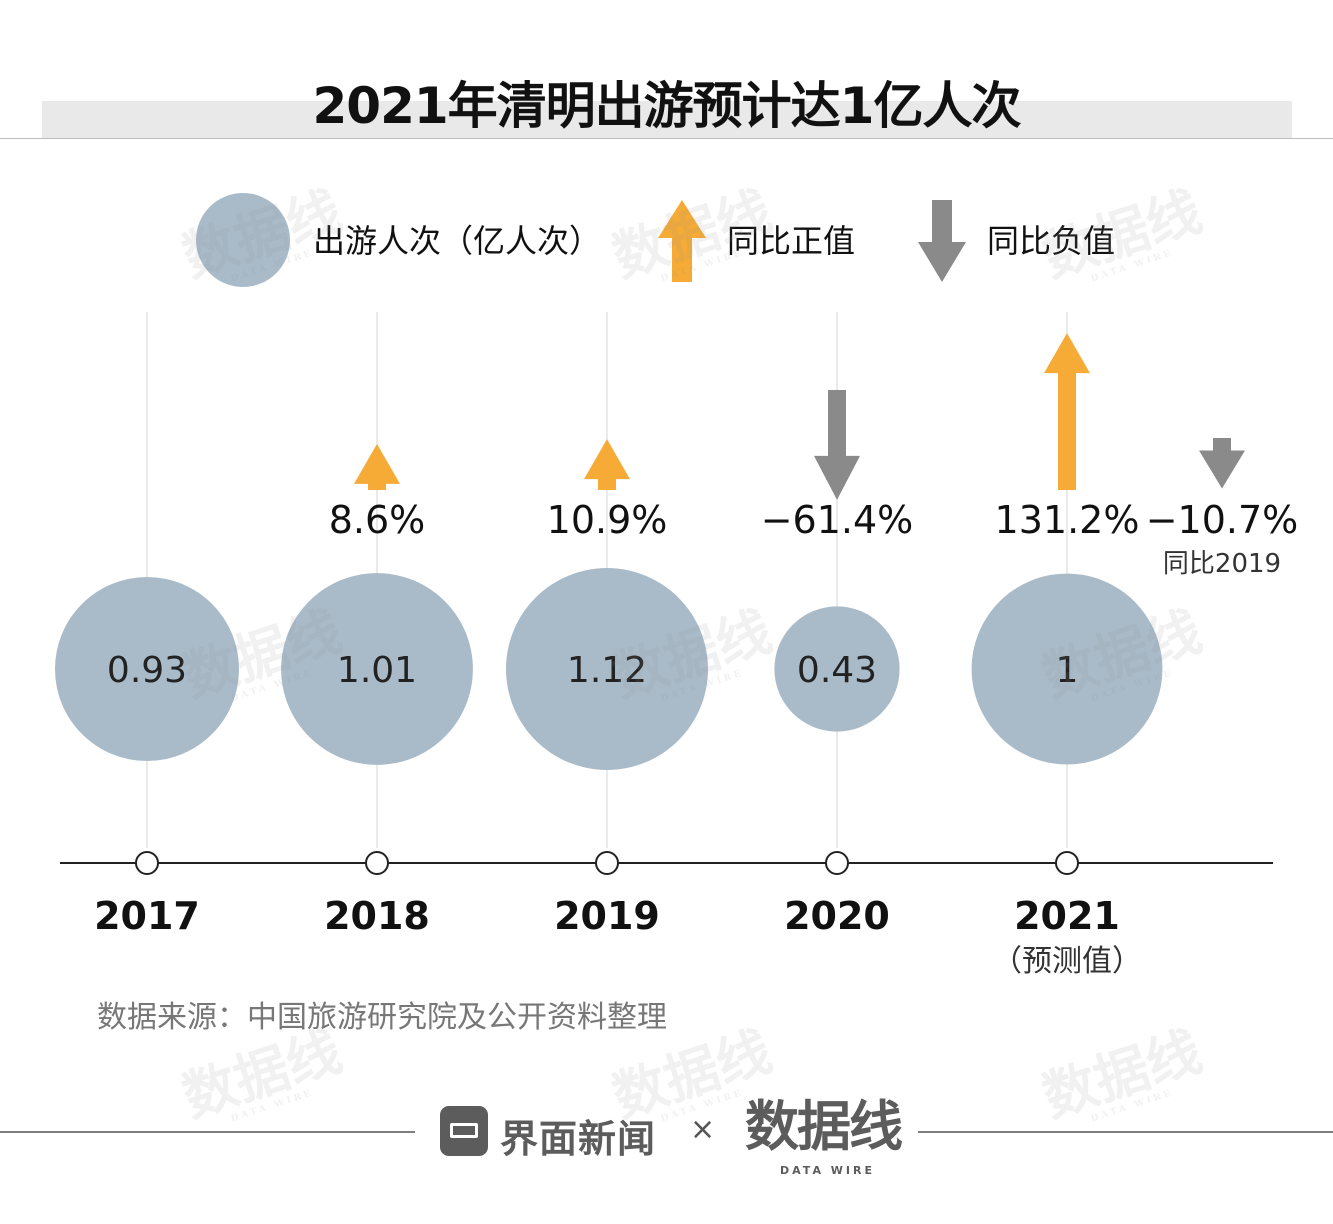 The image size is (1333, 1224). Describe the element at coordinates (382, 1017) in the screenshot. I see `source-note: 数据来源：中国旅游研究院及公开资料整理` at that location.